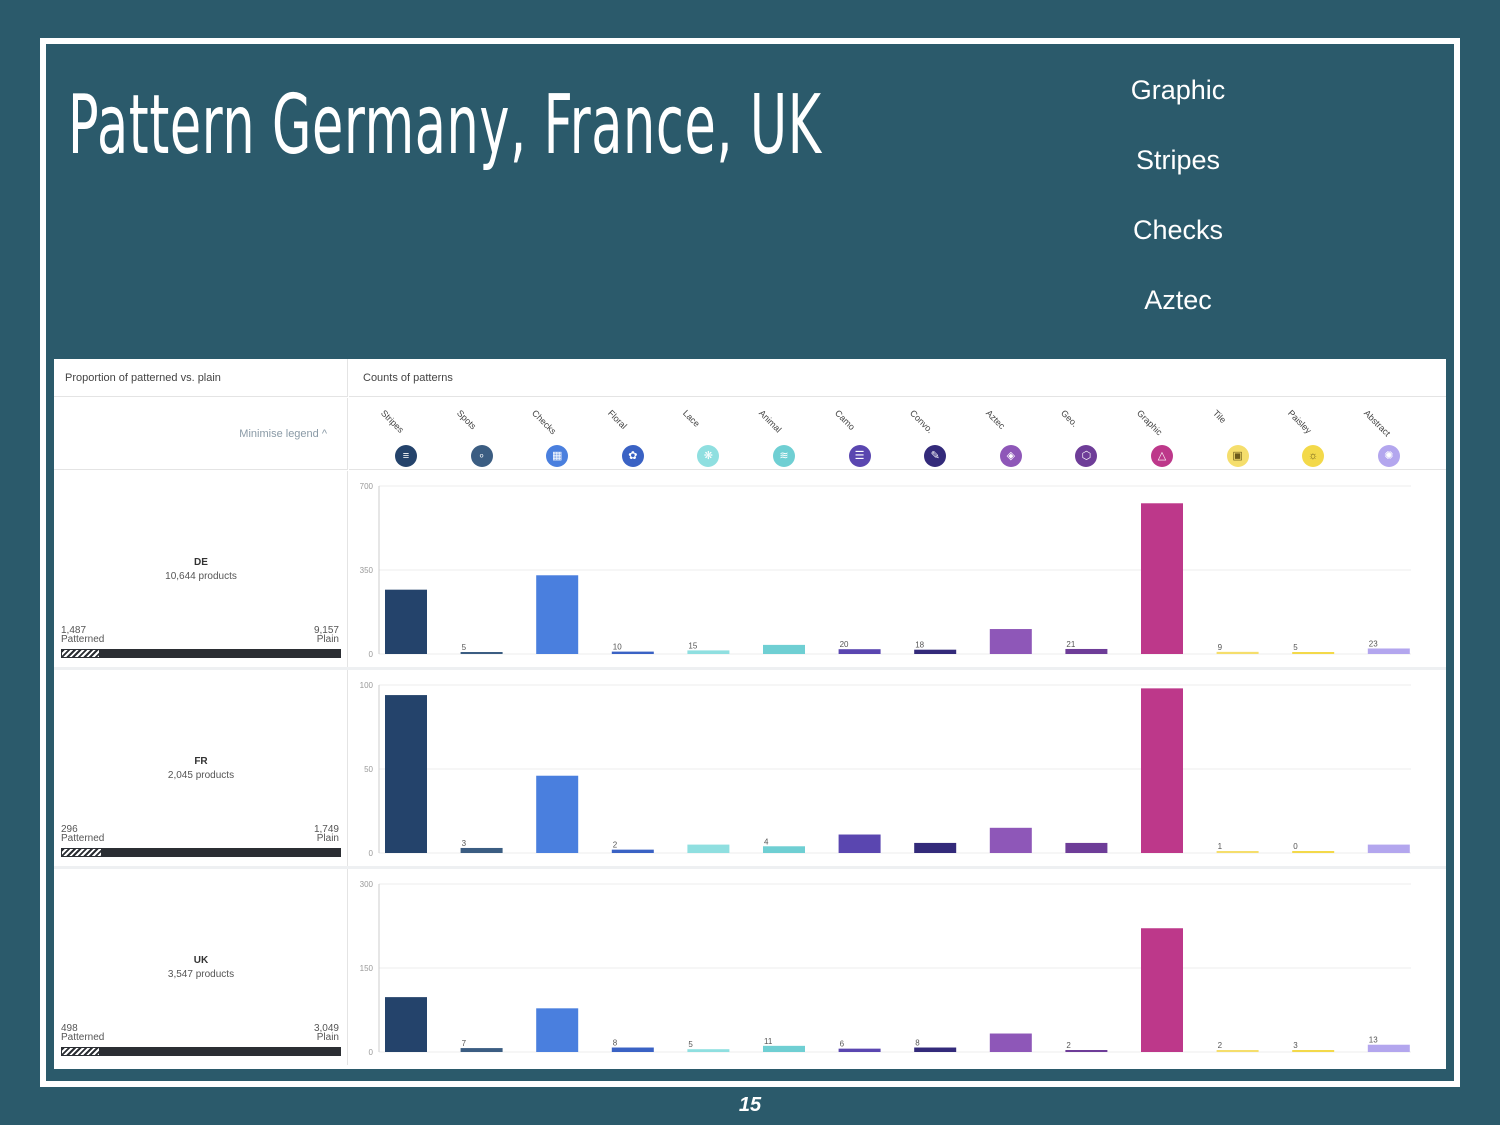 The image size is (1500, 1125). Describe the element at coordinates (1313, 456) in the screenshot. I see `paisley-icon: ☼` at that location.